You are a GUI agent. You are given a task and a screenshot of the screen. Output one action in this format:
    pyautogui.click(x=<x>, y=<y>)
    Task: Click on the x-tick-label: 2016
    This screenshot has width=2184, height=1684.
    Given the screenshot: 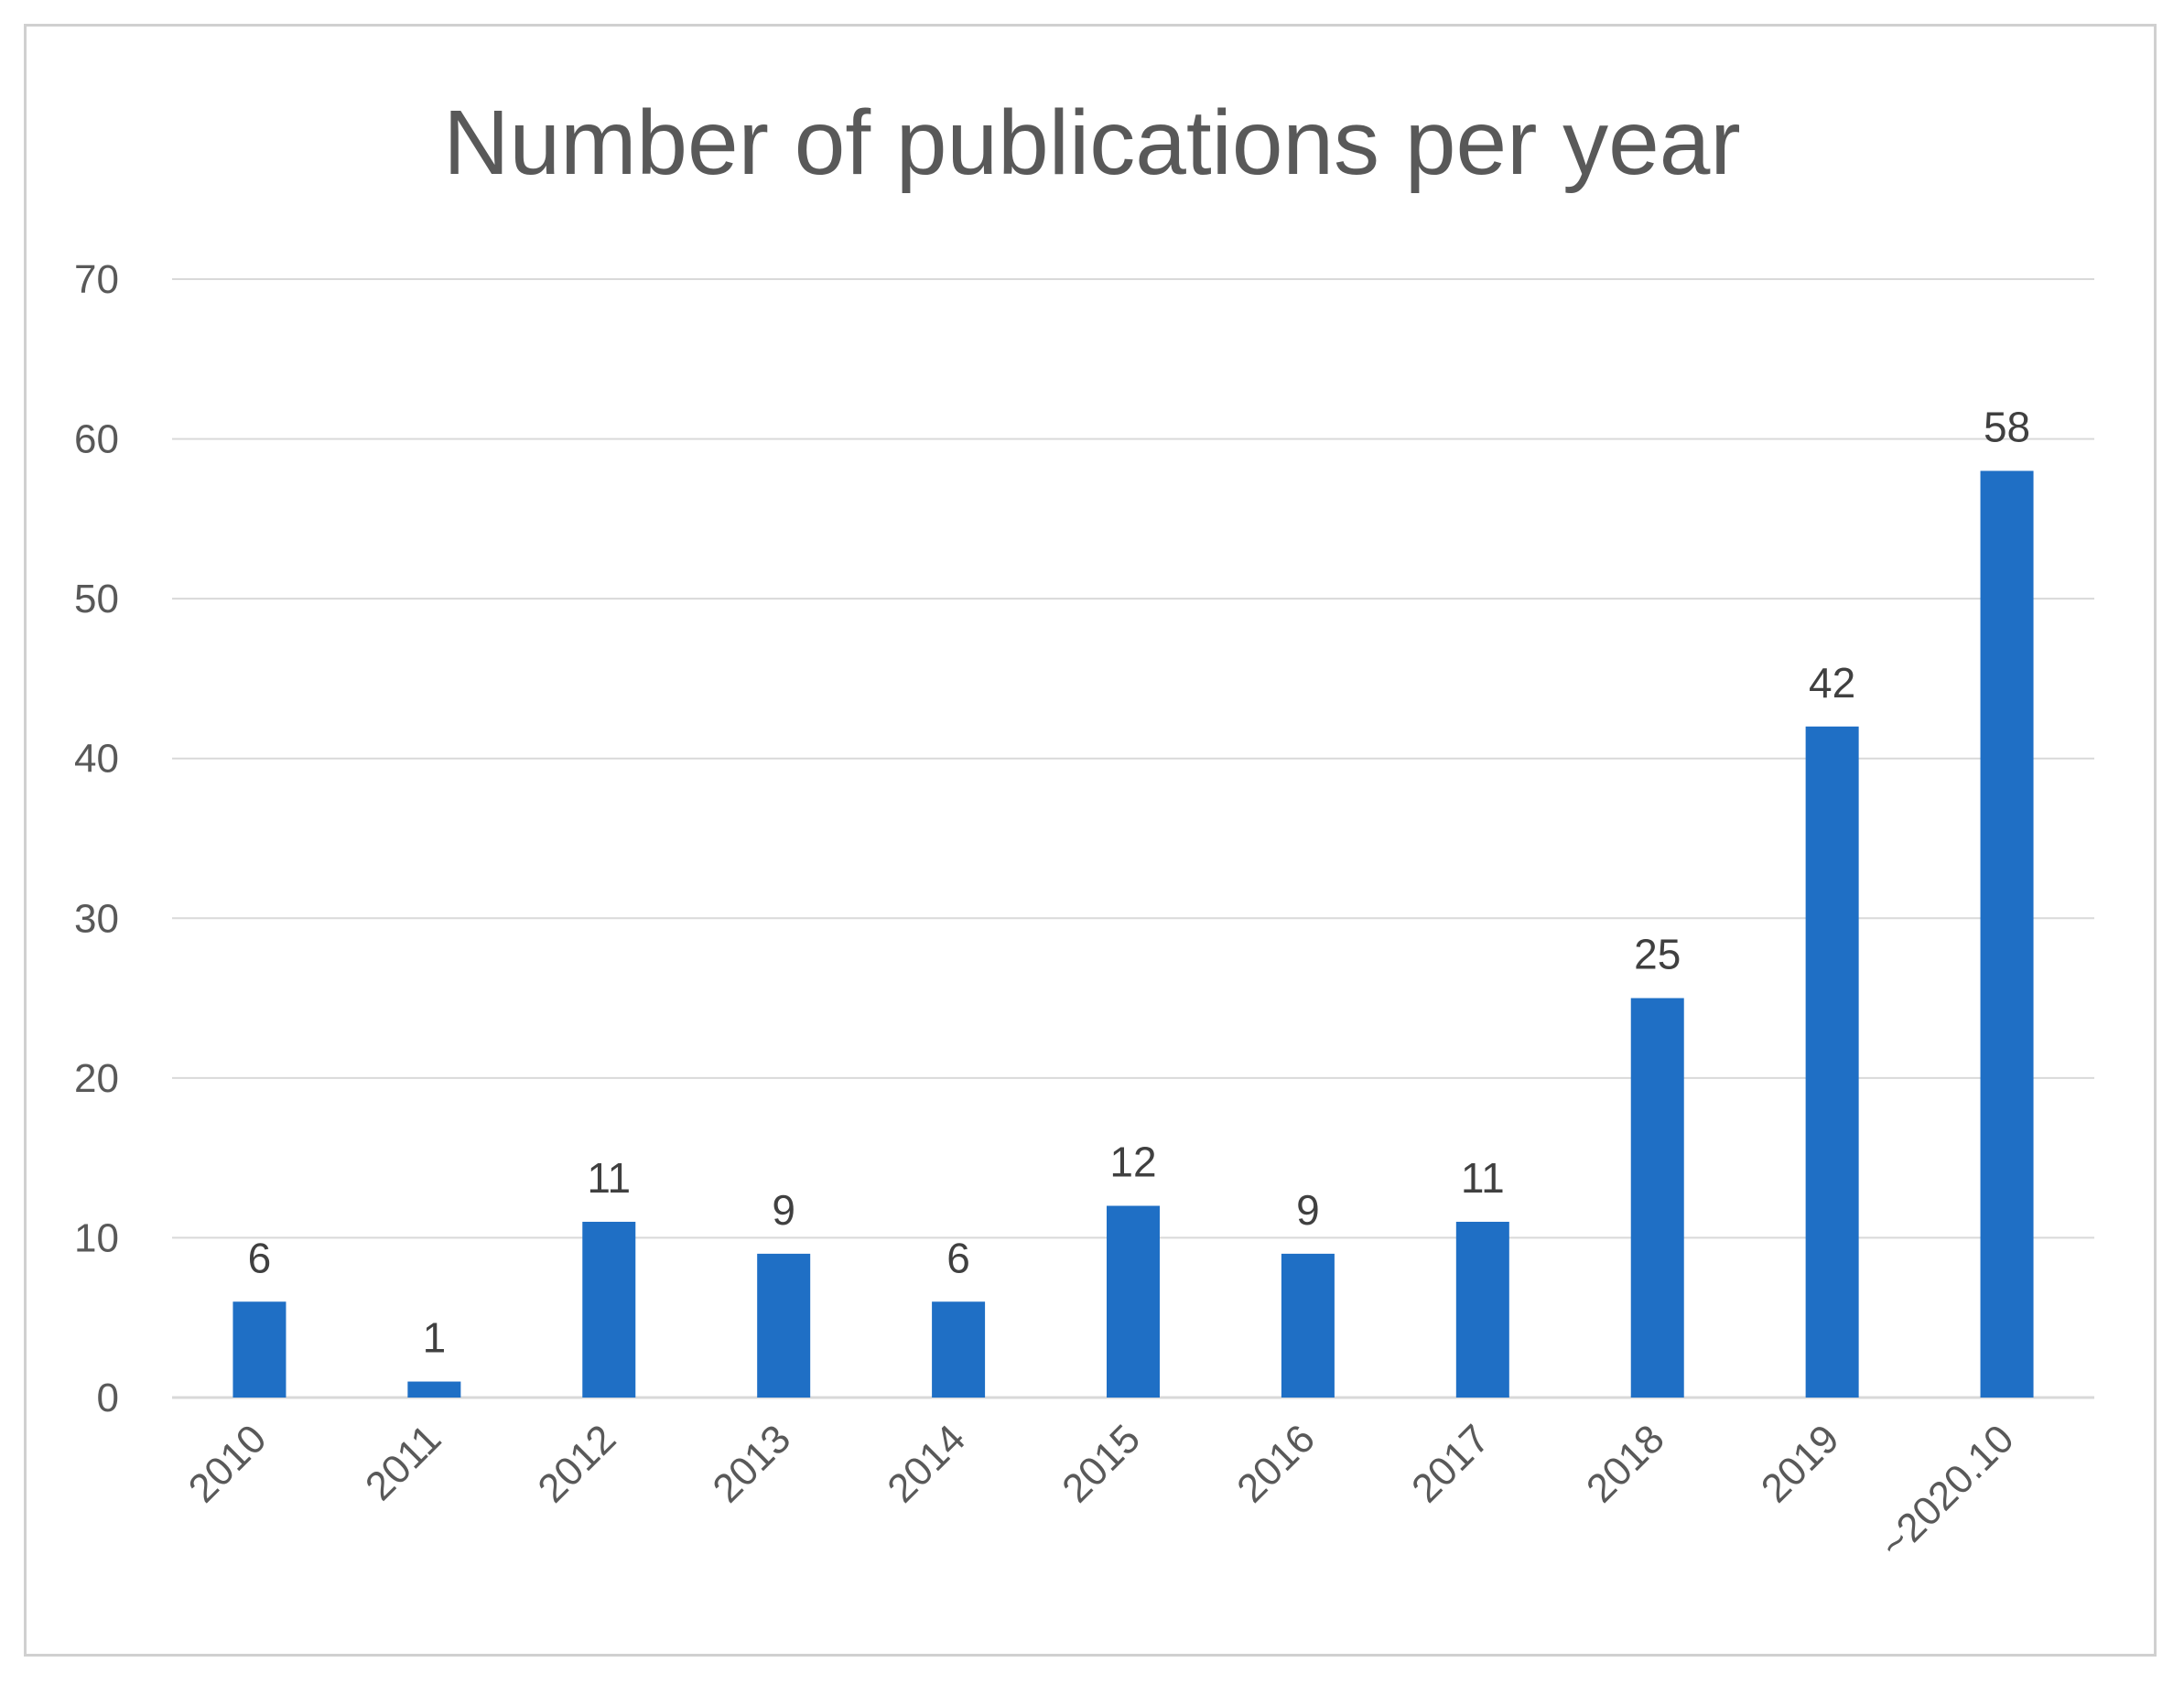 What is the action you would take?
    pyautogui.click(x=1276, y=1463)
    